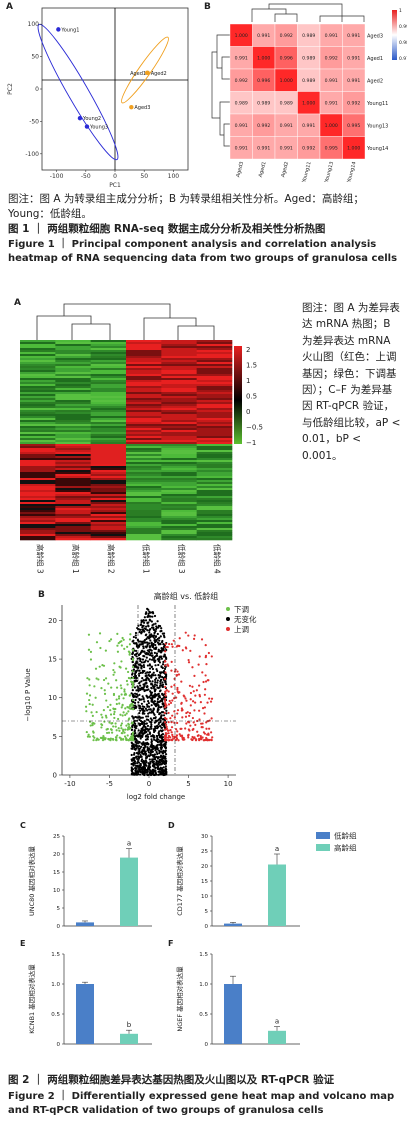  What do you see at coordinates (308, 126) in the screenshot?
I see `corr-cell-value: 0.991` at bounding box center [308, 126].